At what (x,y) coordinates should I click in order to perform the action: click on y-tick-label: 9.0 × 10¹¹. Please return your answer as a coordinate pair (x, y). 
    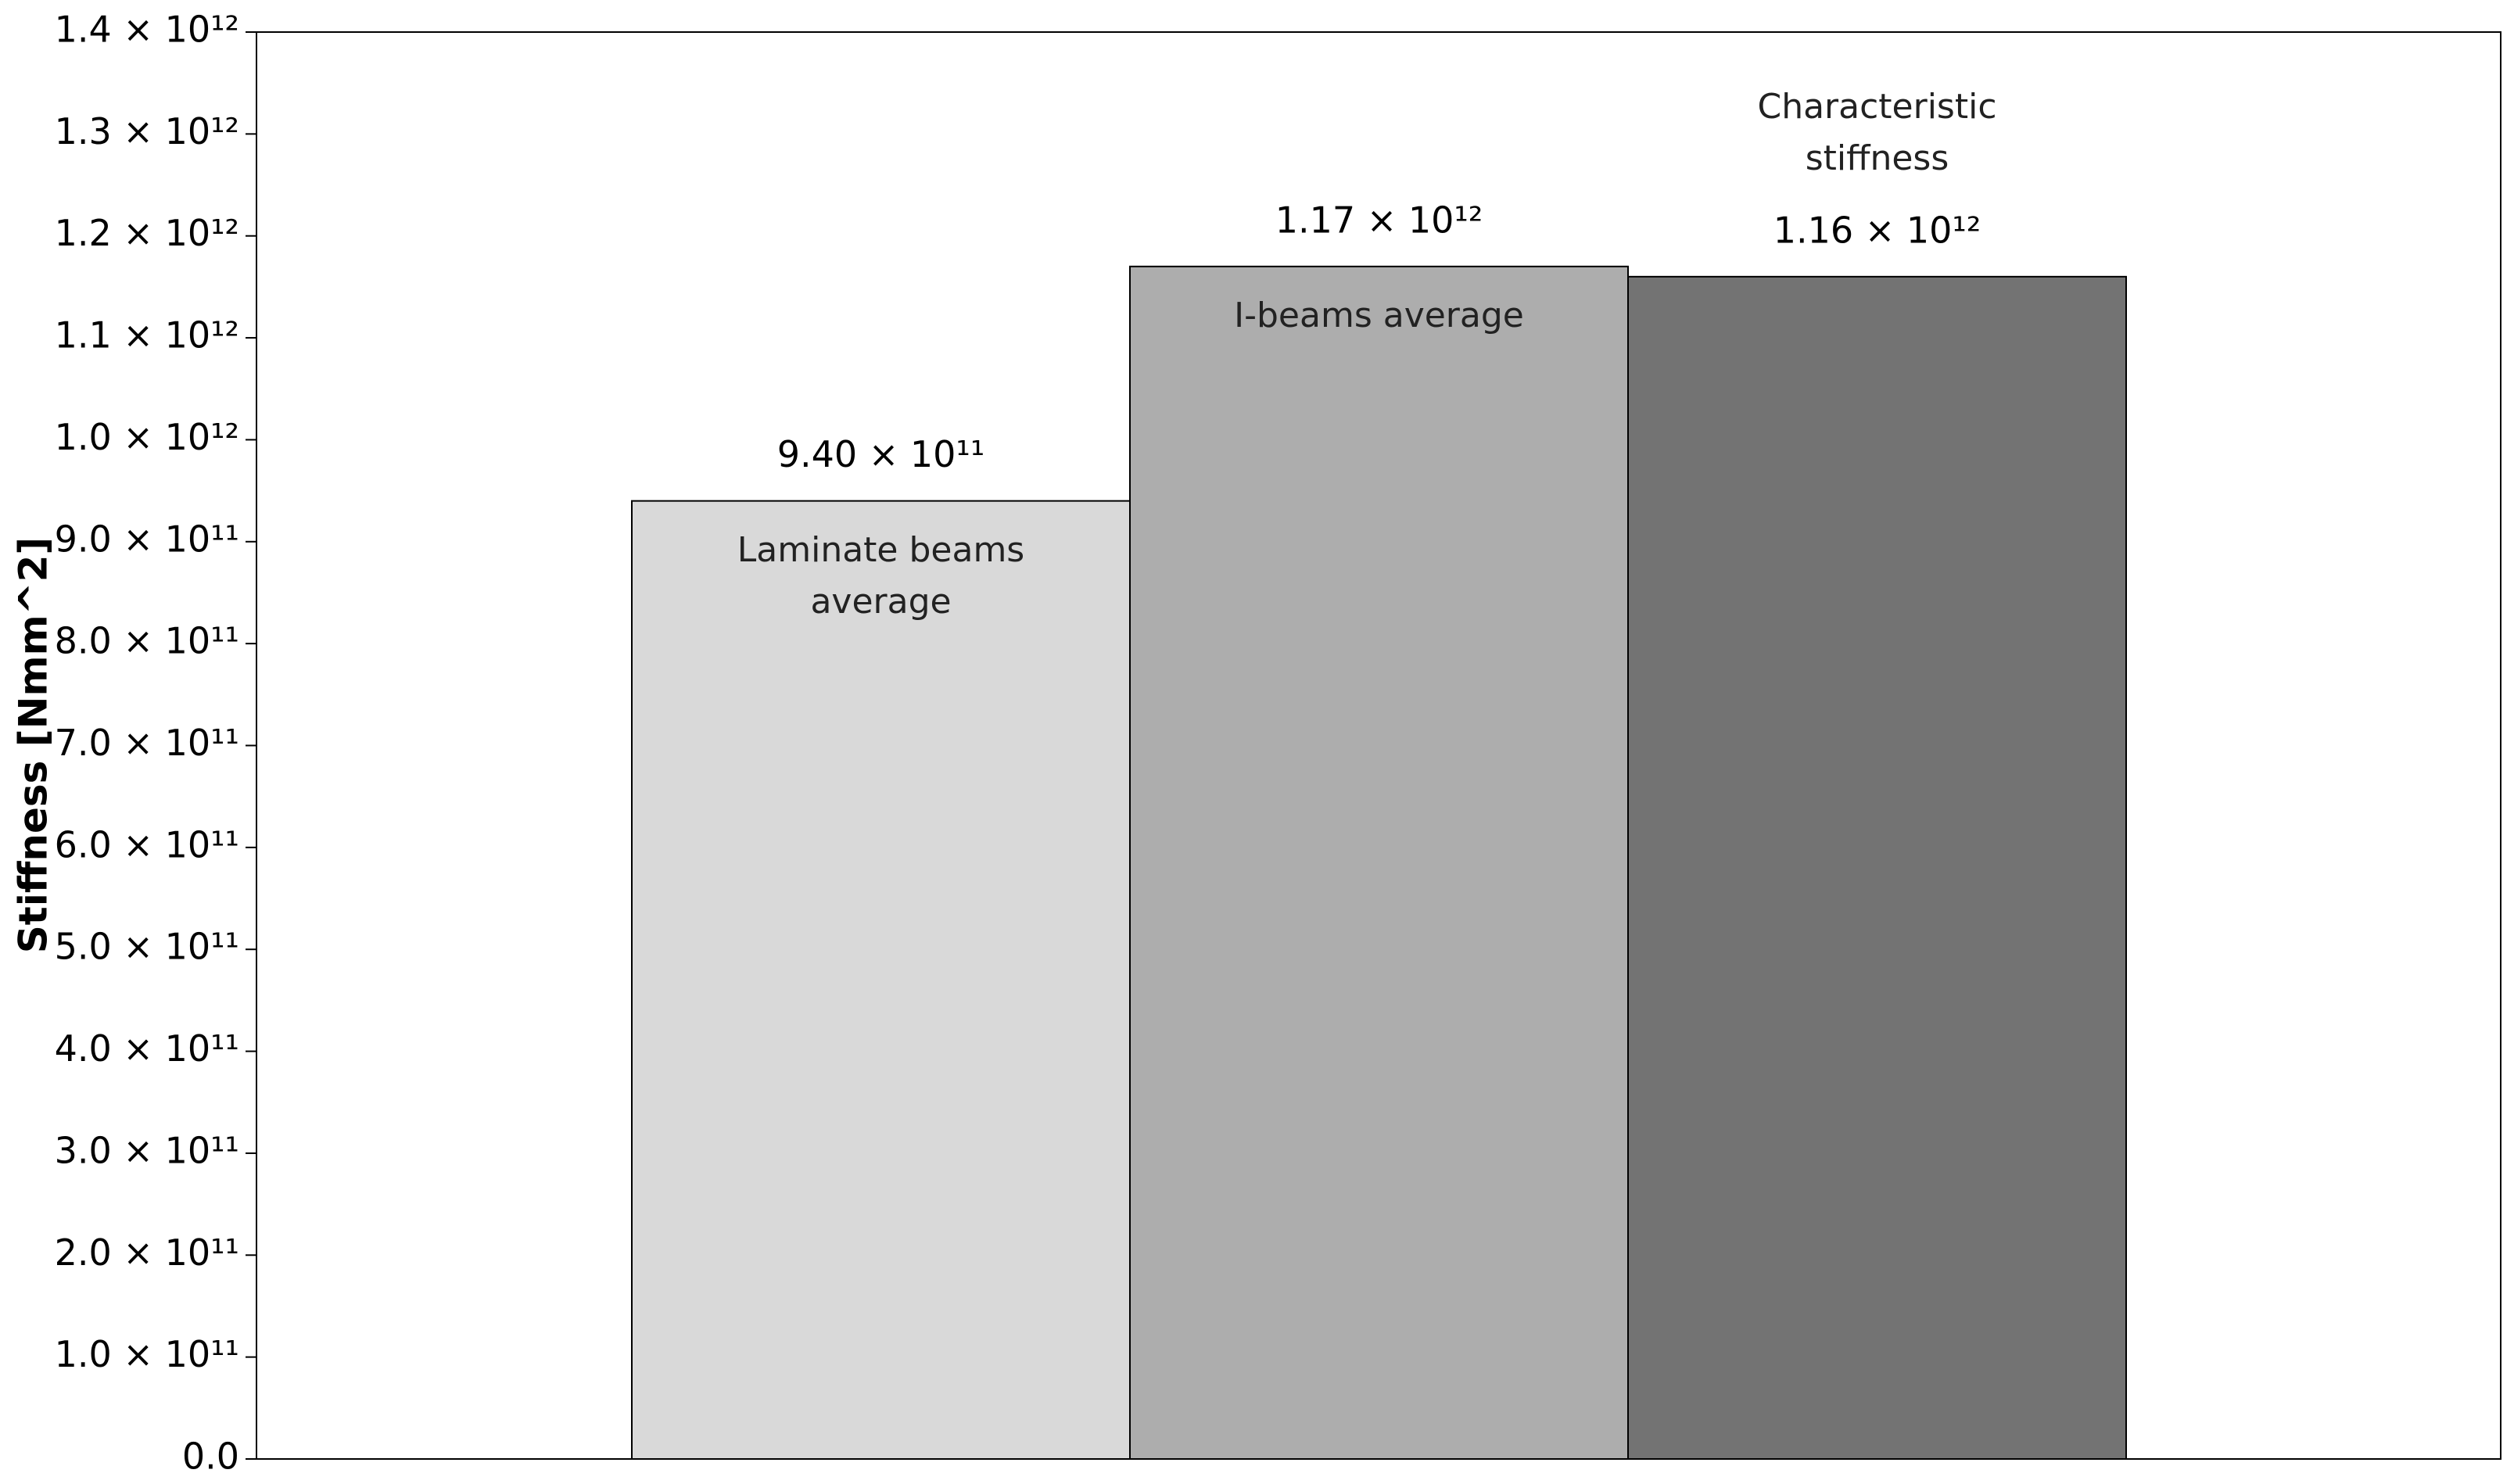
    Looking at the image, I should click on (147, 539).